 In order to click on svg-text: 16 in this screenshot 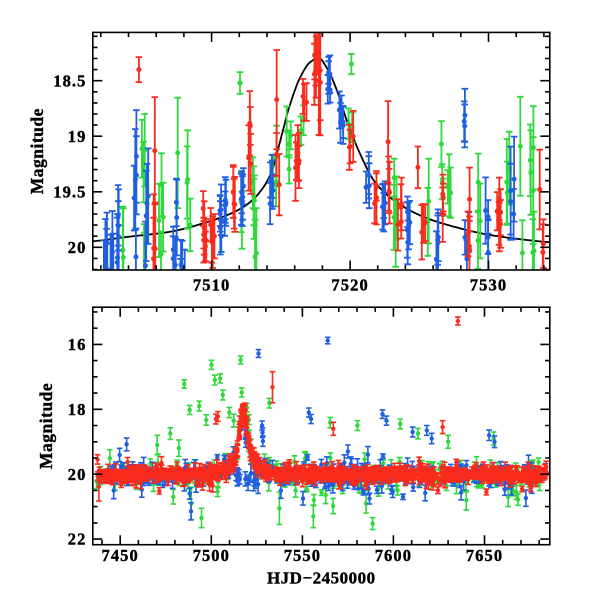, I will do `click(77, 344)`.